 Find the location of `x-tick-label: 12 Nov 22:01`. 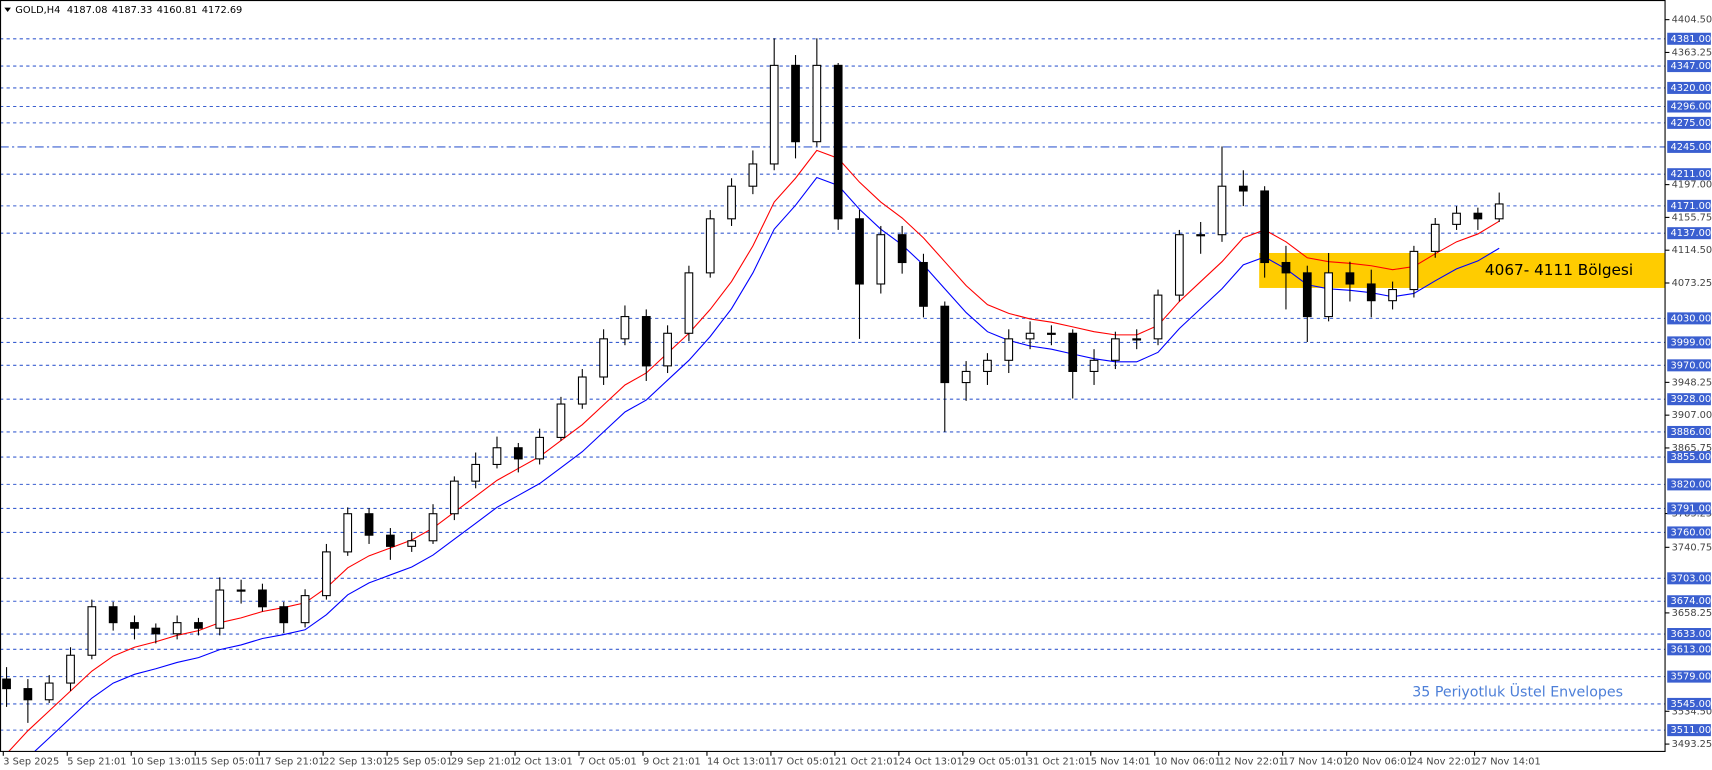

x-tick-label: 12 Nov 22:01 is located at coordinates (1252, 761).